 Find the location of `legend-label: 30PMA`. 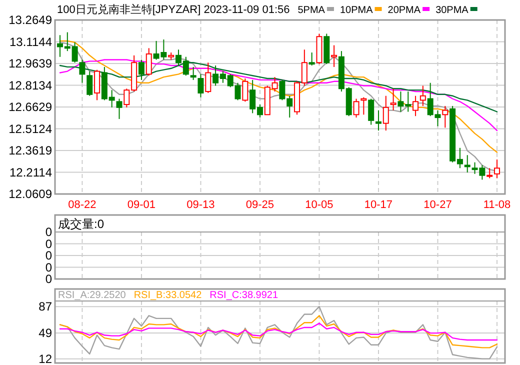

legend-label: 30PMA is located at coordinates (452, 10).